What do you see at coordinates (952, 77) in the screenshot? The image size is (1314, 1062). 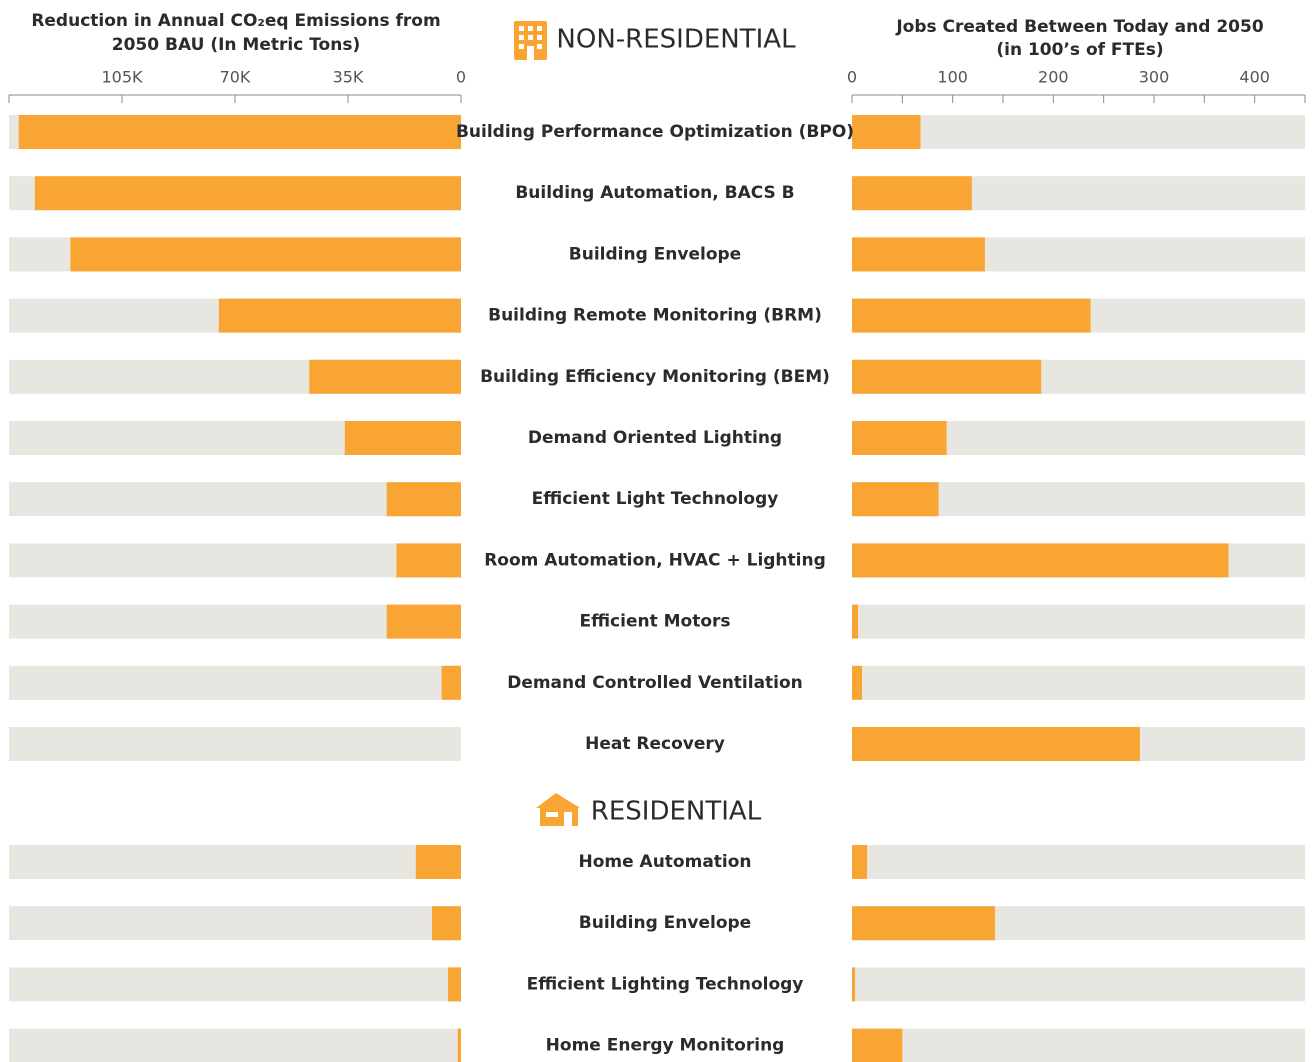 I see `x-tick-label: 100` at bounding box center [952, 77].